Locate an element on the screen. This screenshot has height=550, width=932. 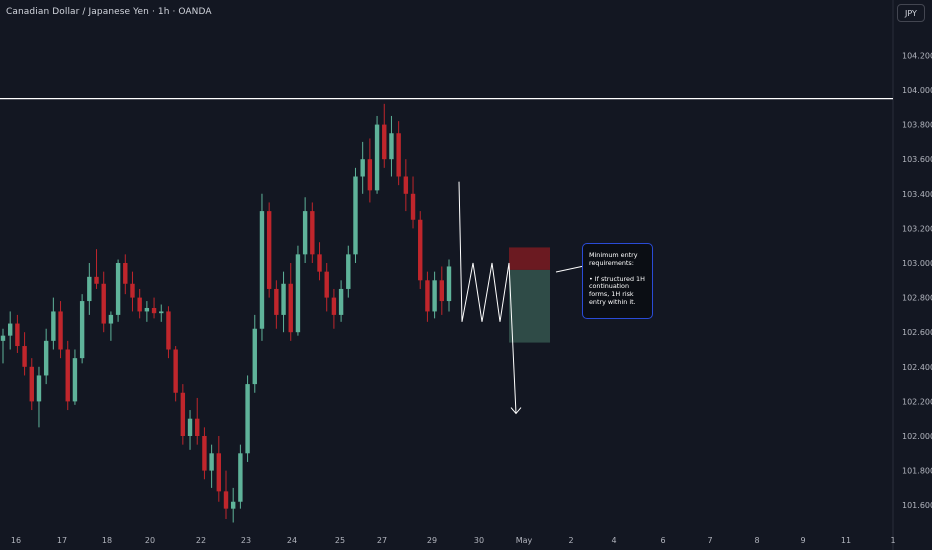
x-tick-label: 29 is located at coordinates (432, 540).